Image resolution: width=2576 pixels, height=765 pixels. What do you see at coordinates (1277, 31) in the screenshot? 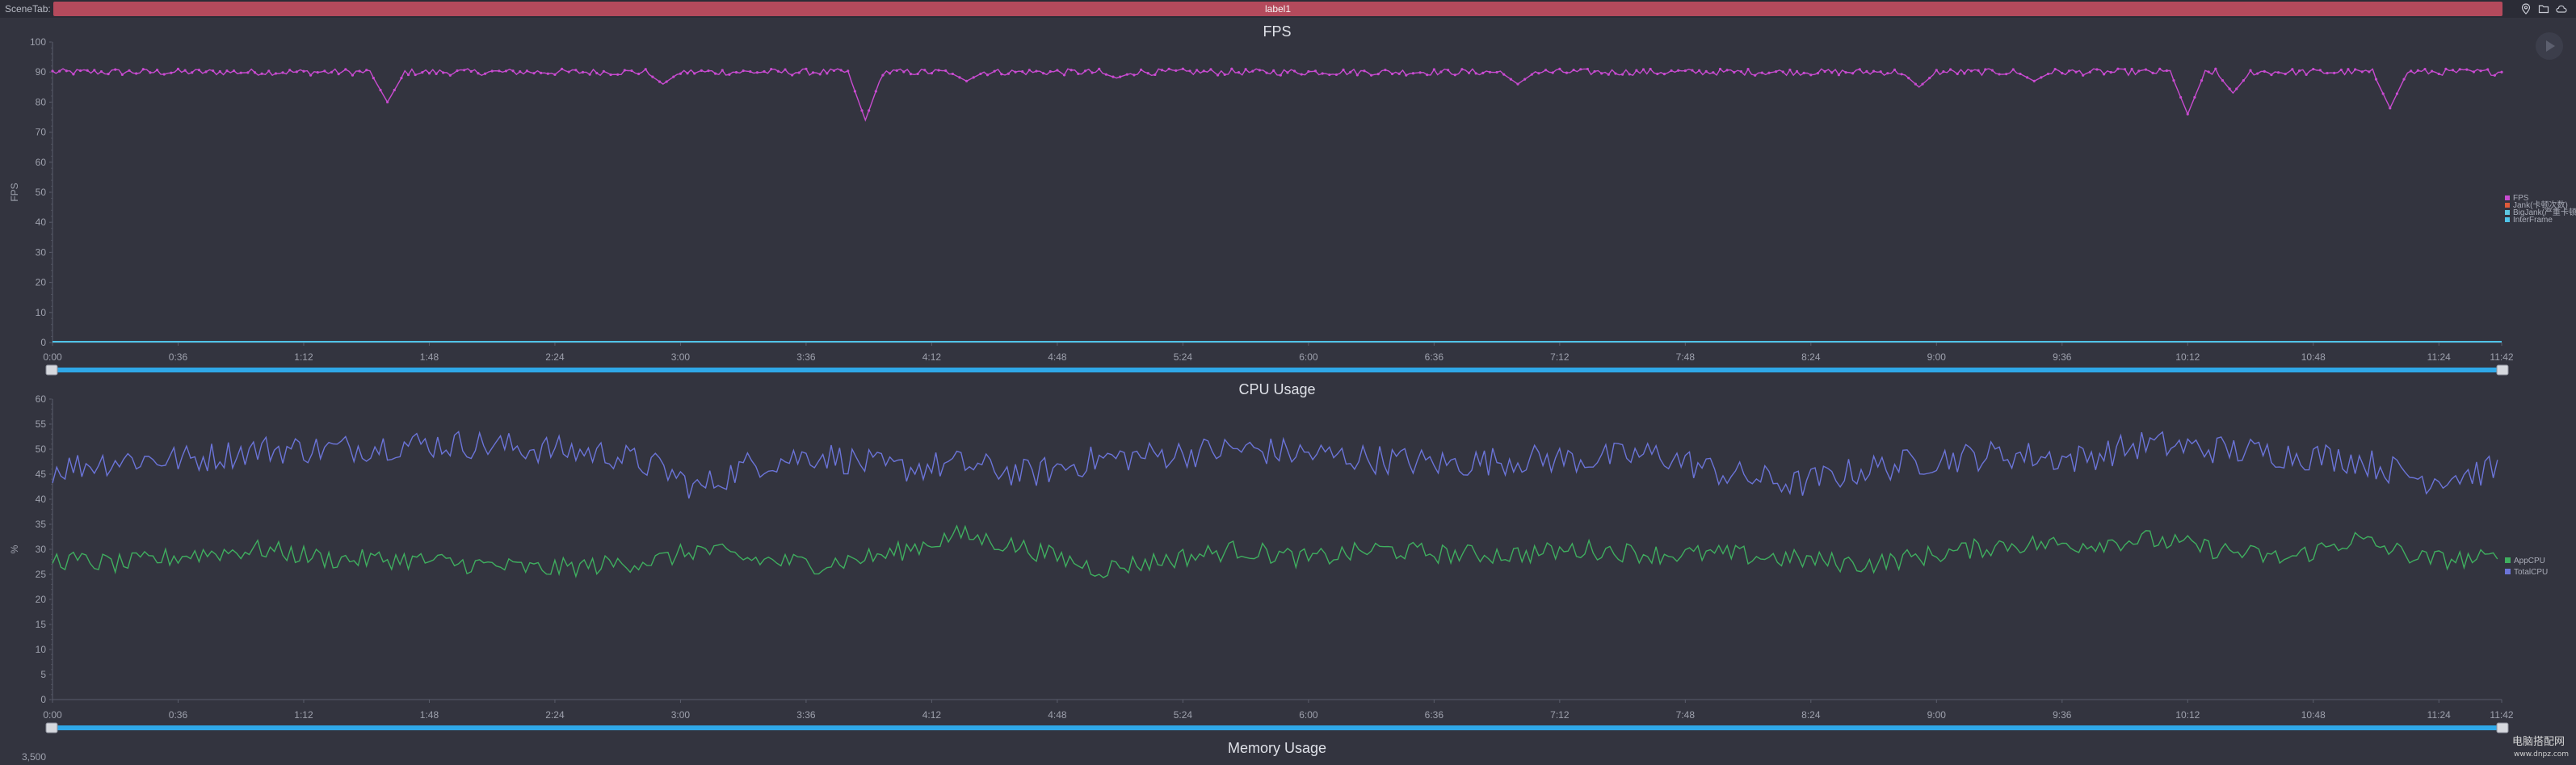
I see `chart-title-0: FPS` at bounding box center [1277, 31].